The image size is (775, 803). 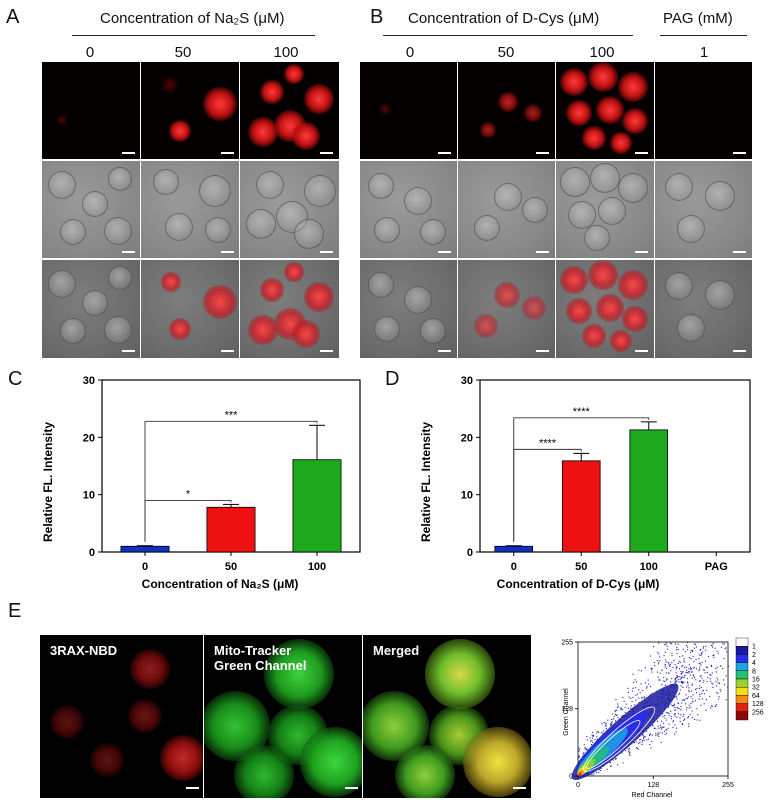 What do you see at coordinates (447, 716) in the screenshot?
I see `panel-e-merged: Merged` at bounding box center [447, 716].